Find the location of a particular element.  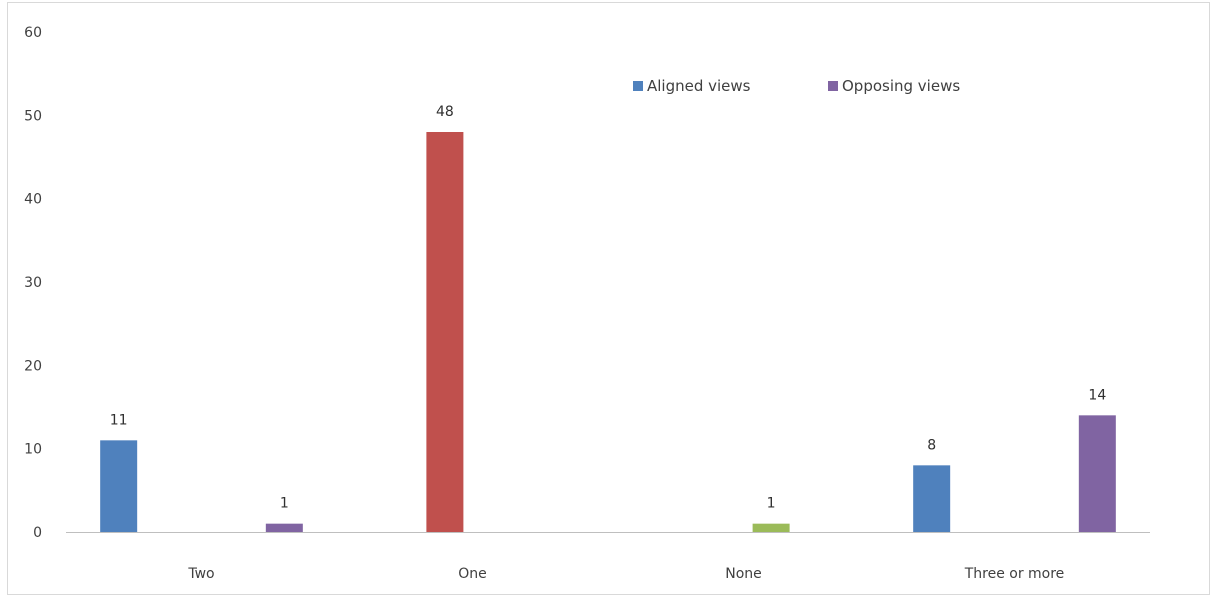

legend-label: Opposing views is located at coordinates (901, 86).